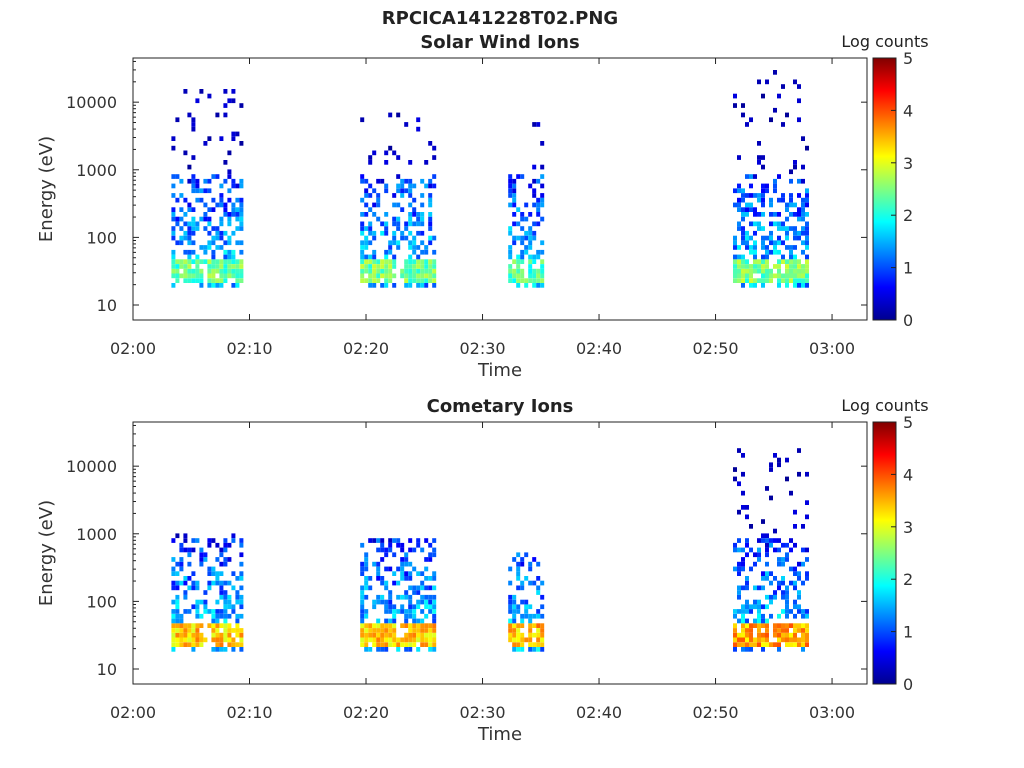  I want to click on y-tick-label: 1000, so click(96, 170).